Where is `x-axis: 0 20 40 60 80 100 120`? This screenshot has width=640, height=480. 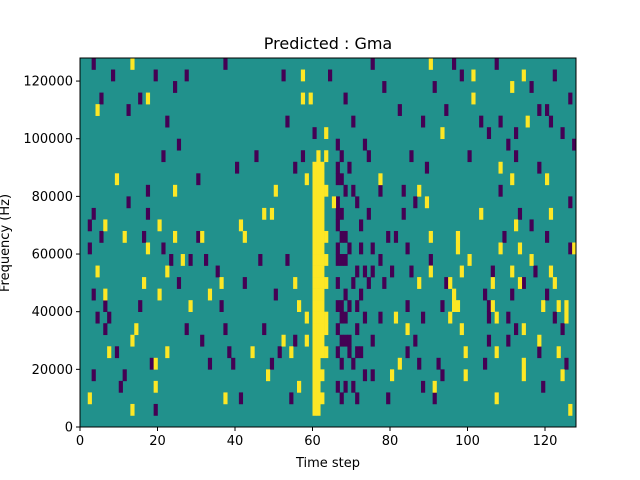
x-axis: 0 20 40 60 80 100 120 is located at coordinates (317, 438).